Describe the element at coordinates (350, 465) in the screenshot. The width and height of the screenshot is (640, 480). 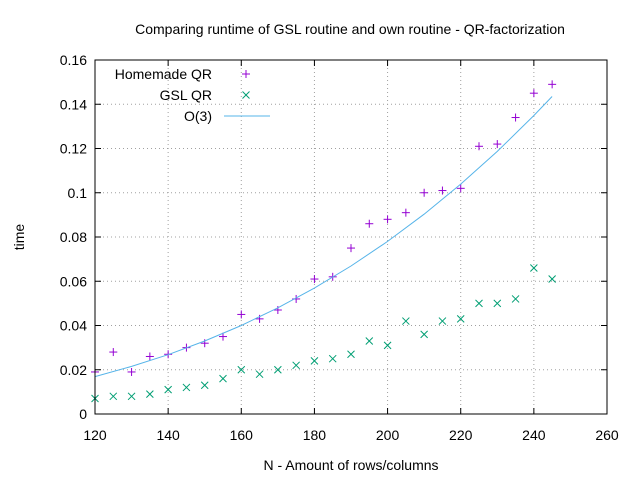
I see `x-axis-label: N - Amount of rows/columns` at that location.